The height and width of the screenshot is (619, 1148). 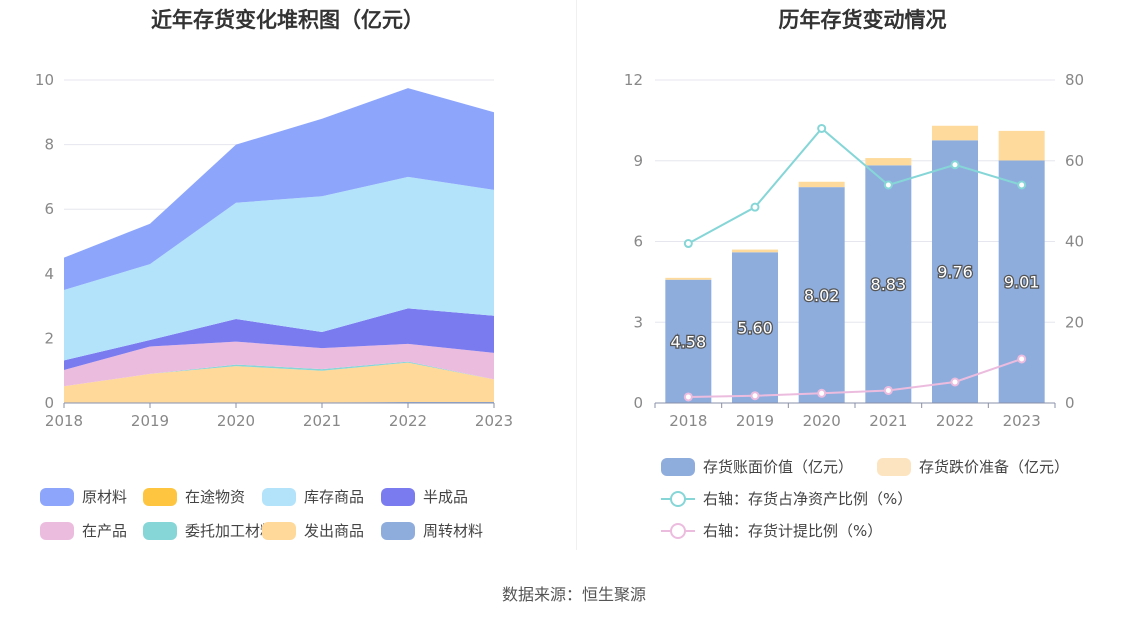 I want to click on y-left-tick-label: 3, so click(x=638, y=322).